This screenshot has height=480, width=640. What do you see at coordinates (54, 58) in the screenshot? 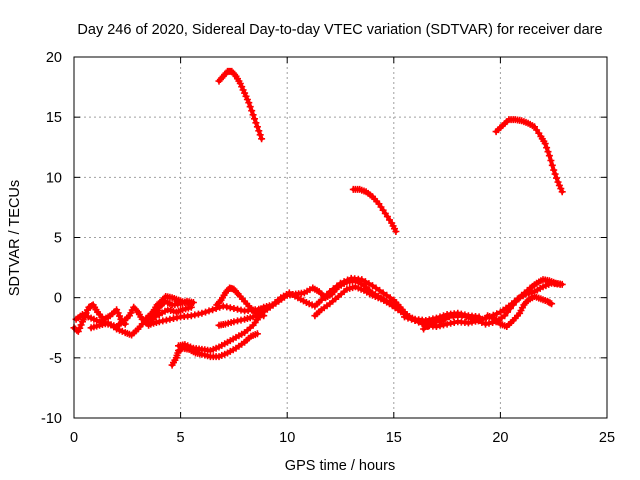
I see `y-tick-label: 20` at bounding box center [54, 58].